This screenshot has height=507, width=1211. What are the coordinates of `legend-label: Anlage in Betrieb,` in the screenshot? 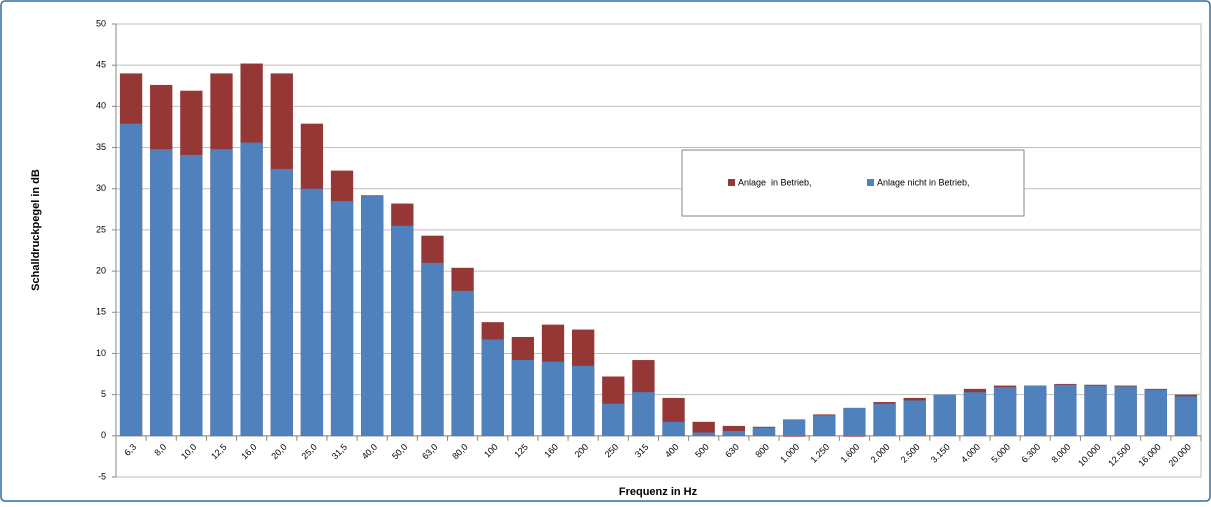 It's located at (775, 182).